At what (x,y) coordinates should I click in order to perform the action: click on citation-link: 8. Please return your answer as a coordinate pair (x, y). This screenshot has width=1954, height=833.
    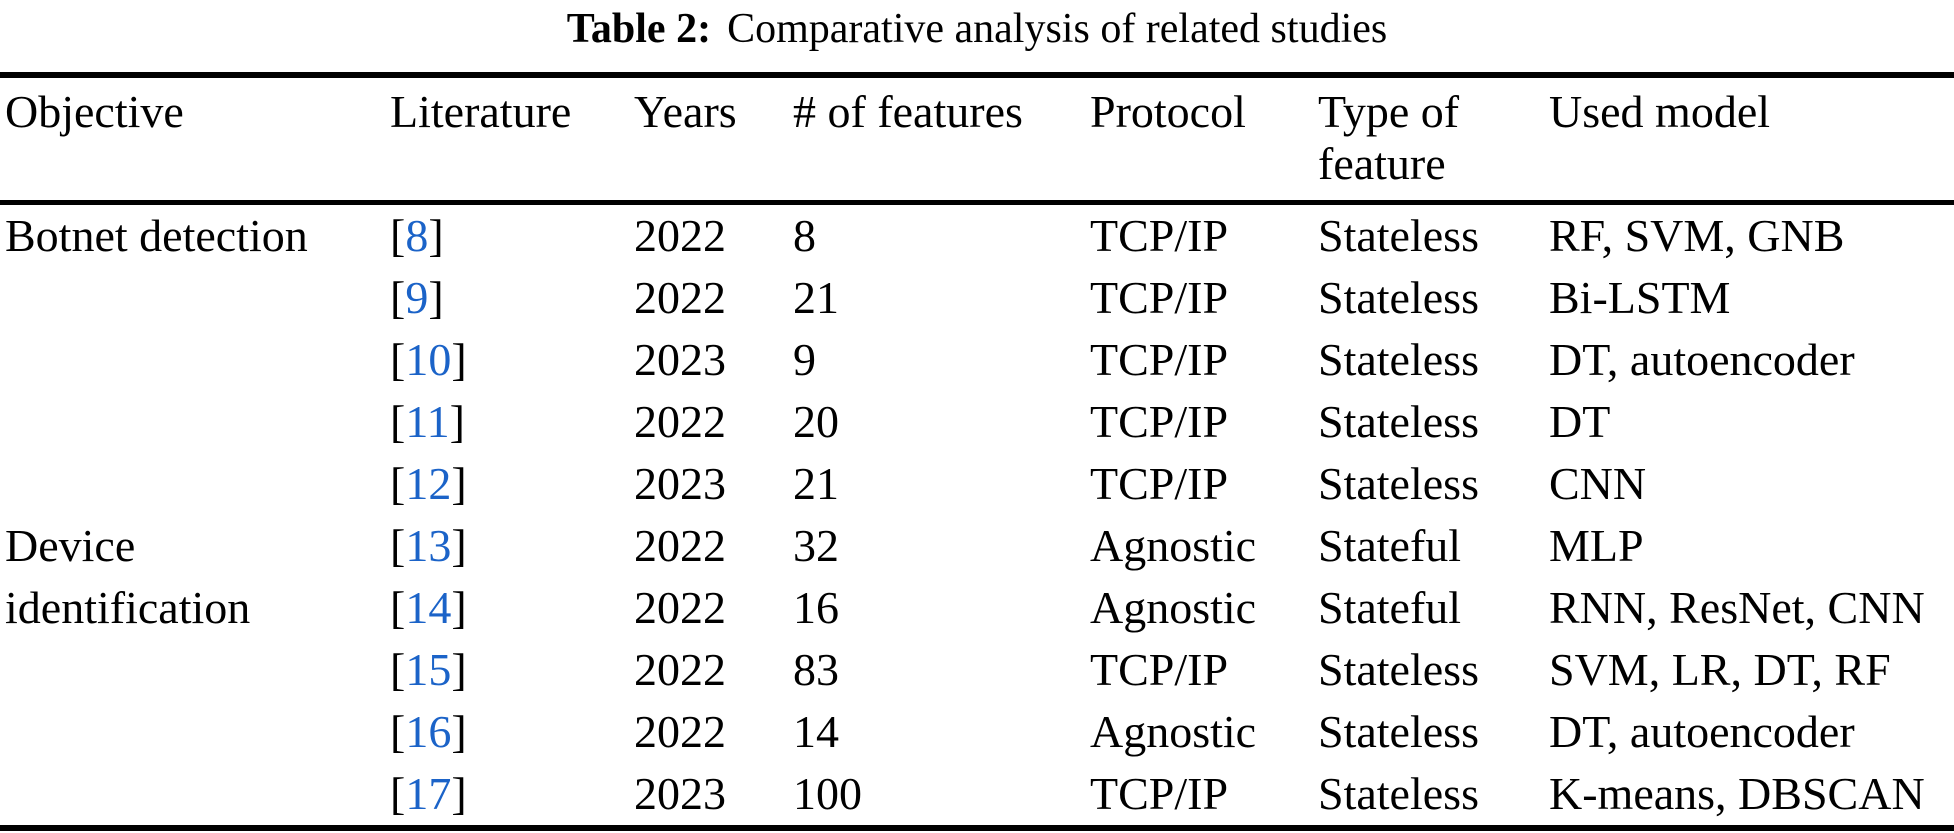
    Looking at the image, I should click on (417, 235).